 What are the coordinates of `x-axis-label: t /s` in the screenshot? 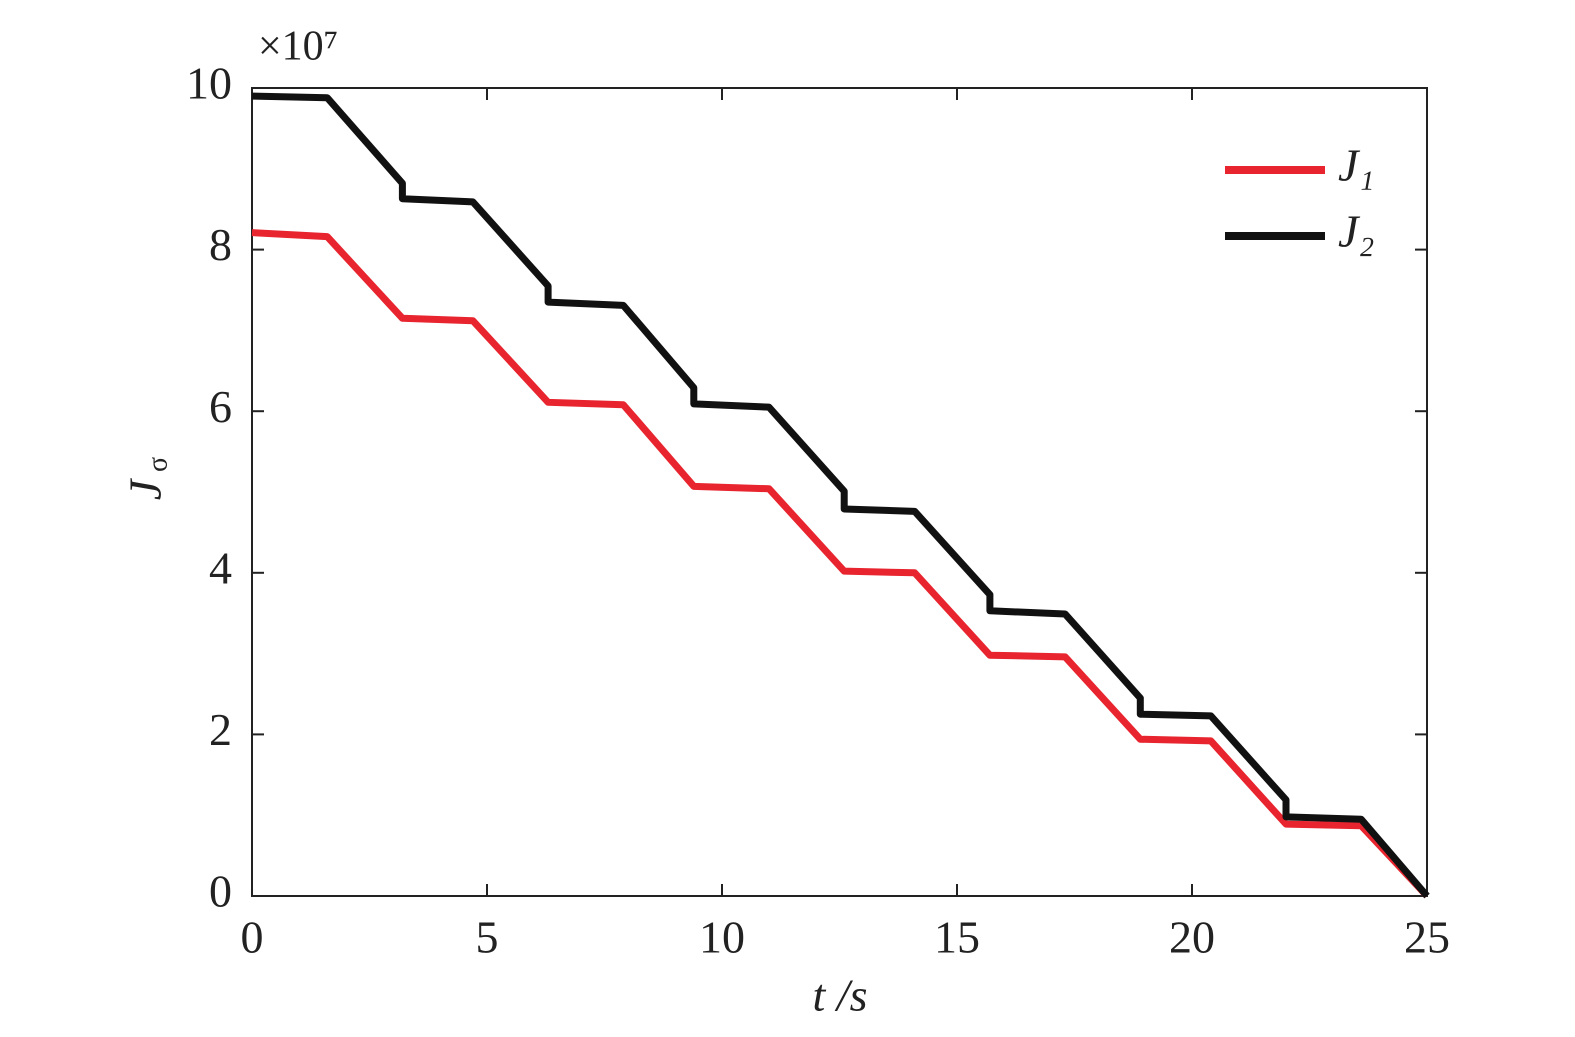 It's located at (840, 995).